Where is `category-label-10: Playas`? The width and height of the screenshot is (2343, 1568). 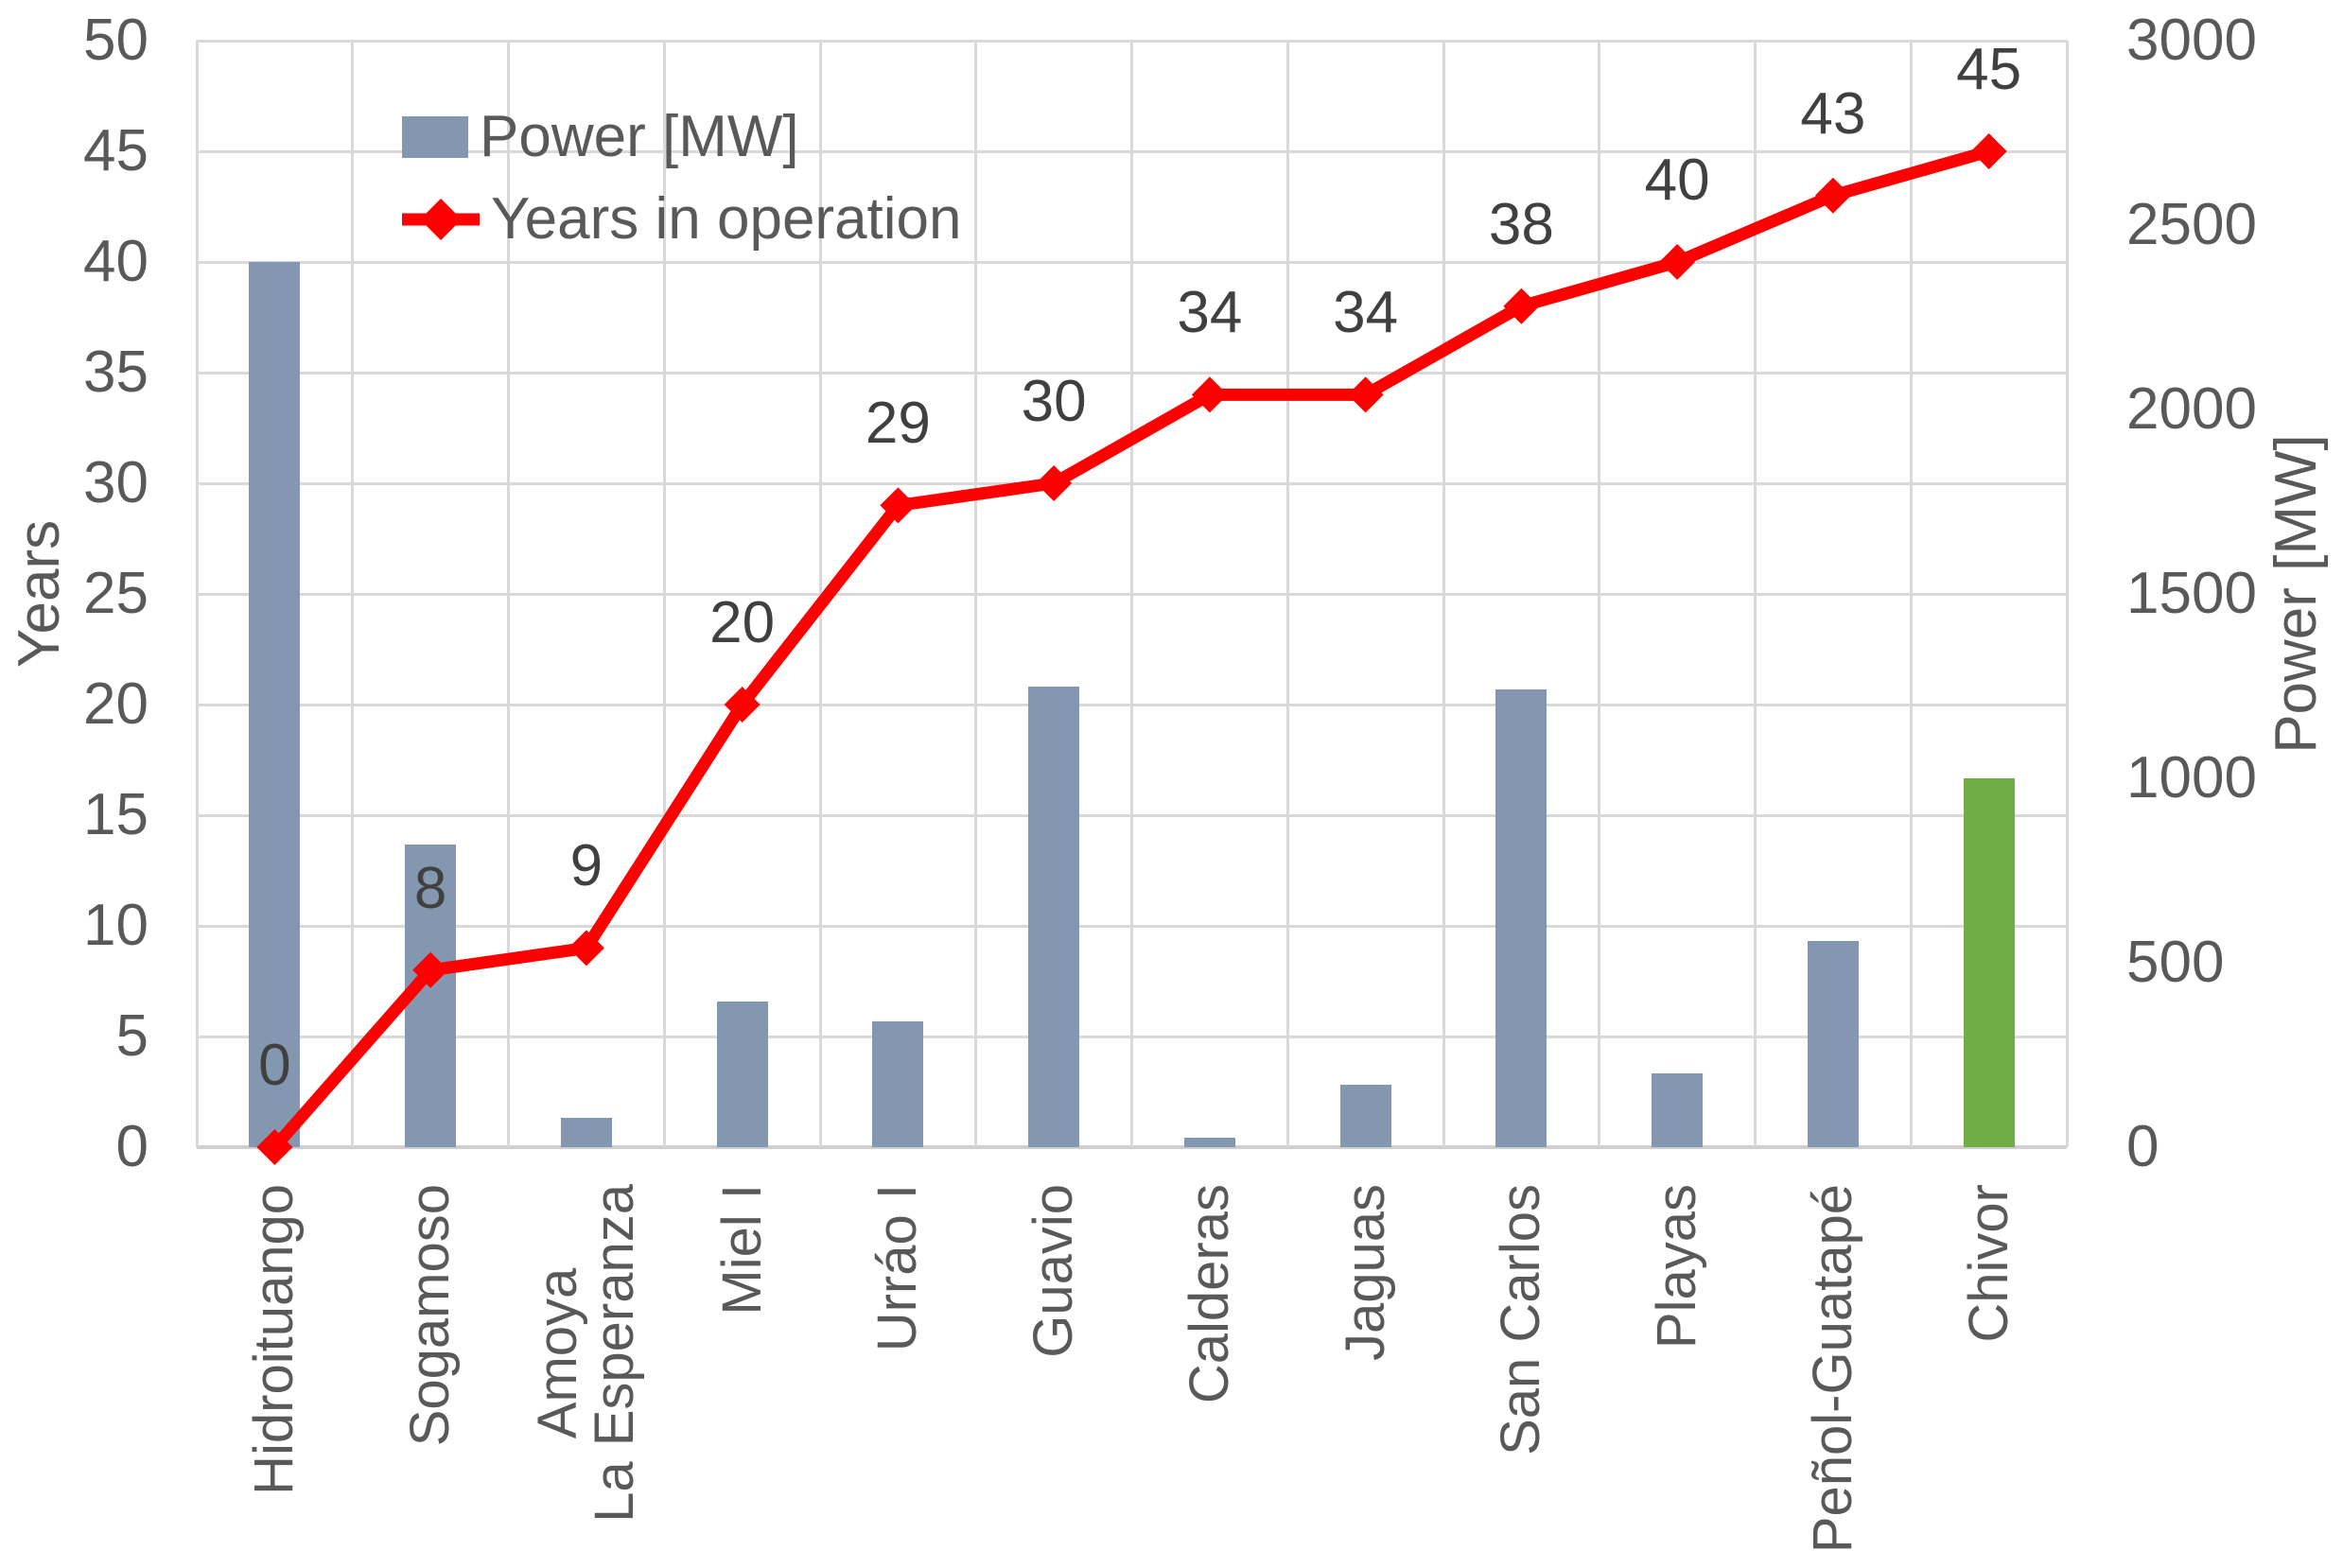
category-label-10: Playas is located at coordinates (1677, 1376).